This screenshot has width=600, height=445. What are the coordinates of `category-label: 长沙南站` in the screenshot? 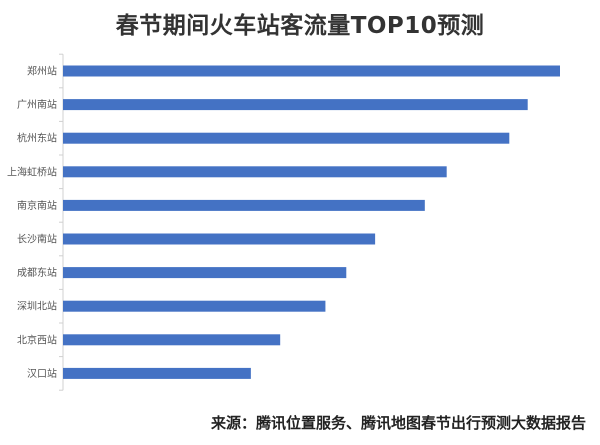 It's located at (37, 239).